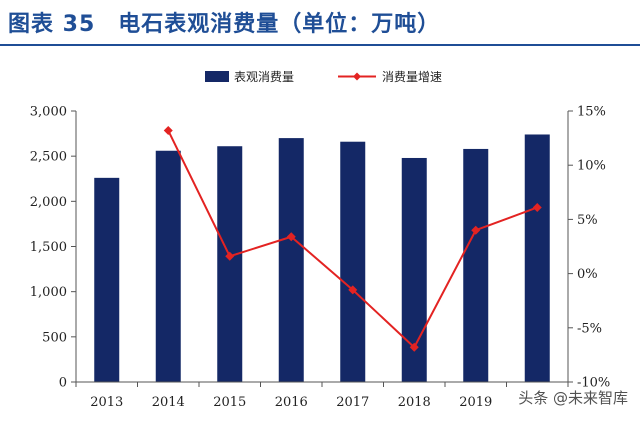  What do you see at coordinates (48, 157) in the screenshot?
I see `y-left-tick-label: 2,500` at bounding box center [48, 157].